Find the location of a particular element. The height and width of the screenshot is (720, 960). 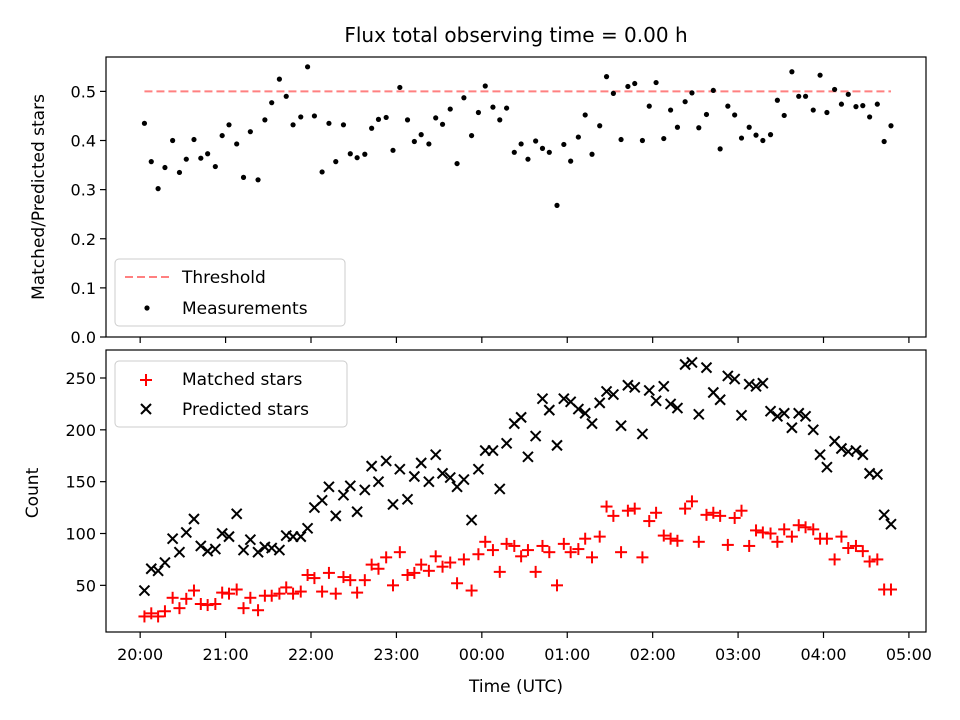

predicted-legend-swatch is located at coordinates (146, 409).